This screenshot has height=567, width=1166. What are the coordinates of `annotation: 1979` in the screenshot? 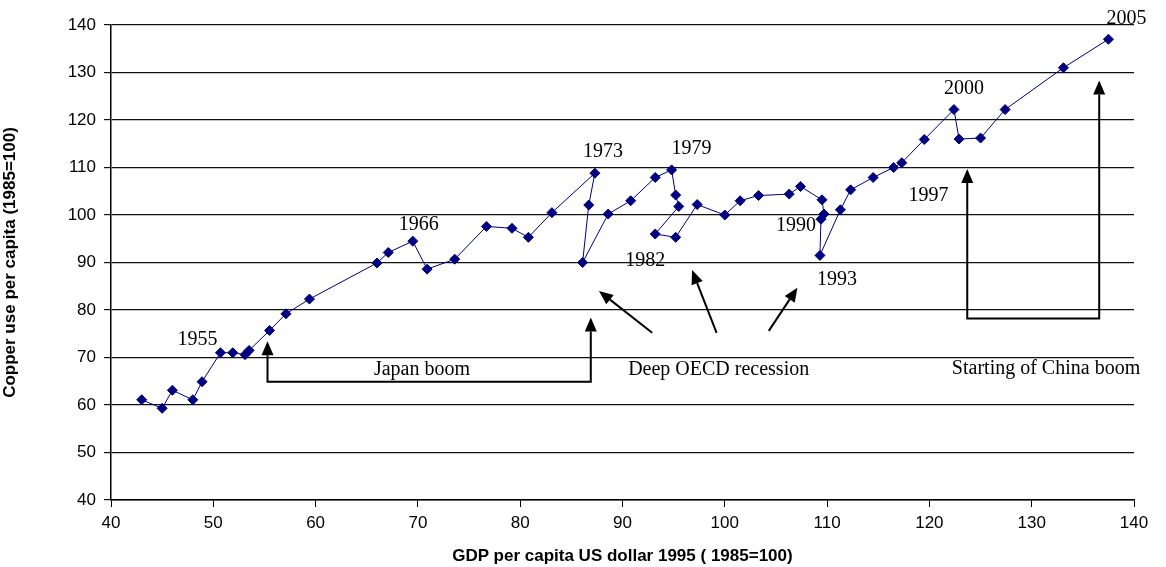 It's located at (691, 147).